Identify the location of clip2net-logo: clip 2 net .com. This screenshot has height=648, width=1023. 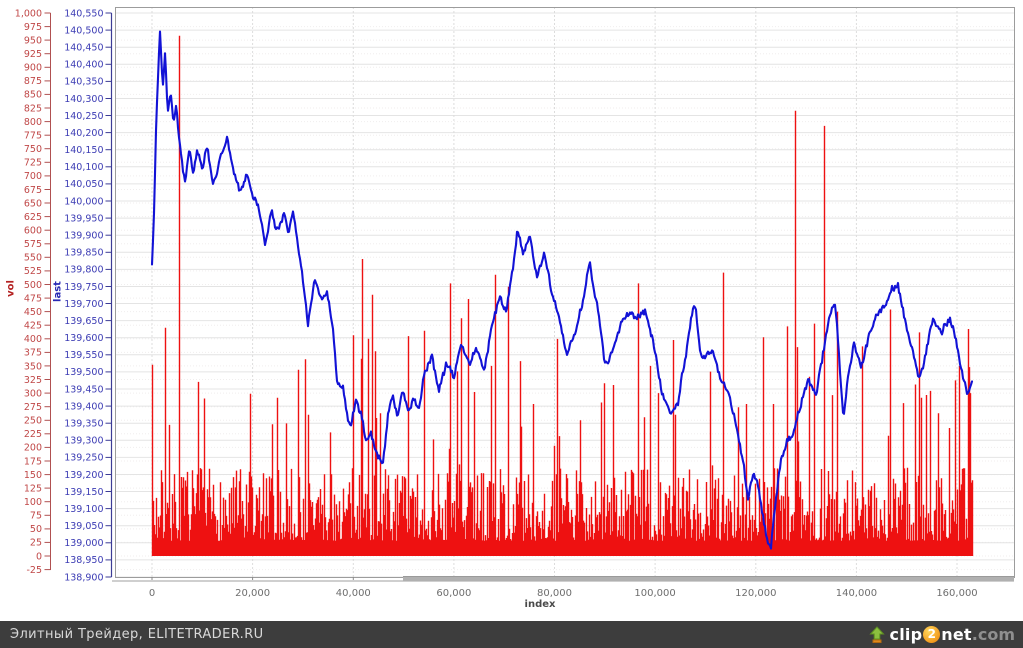
(941, 634).